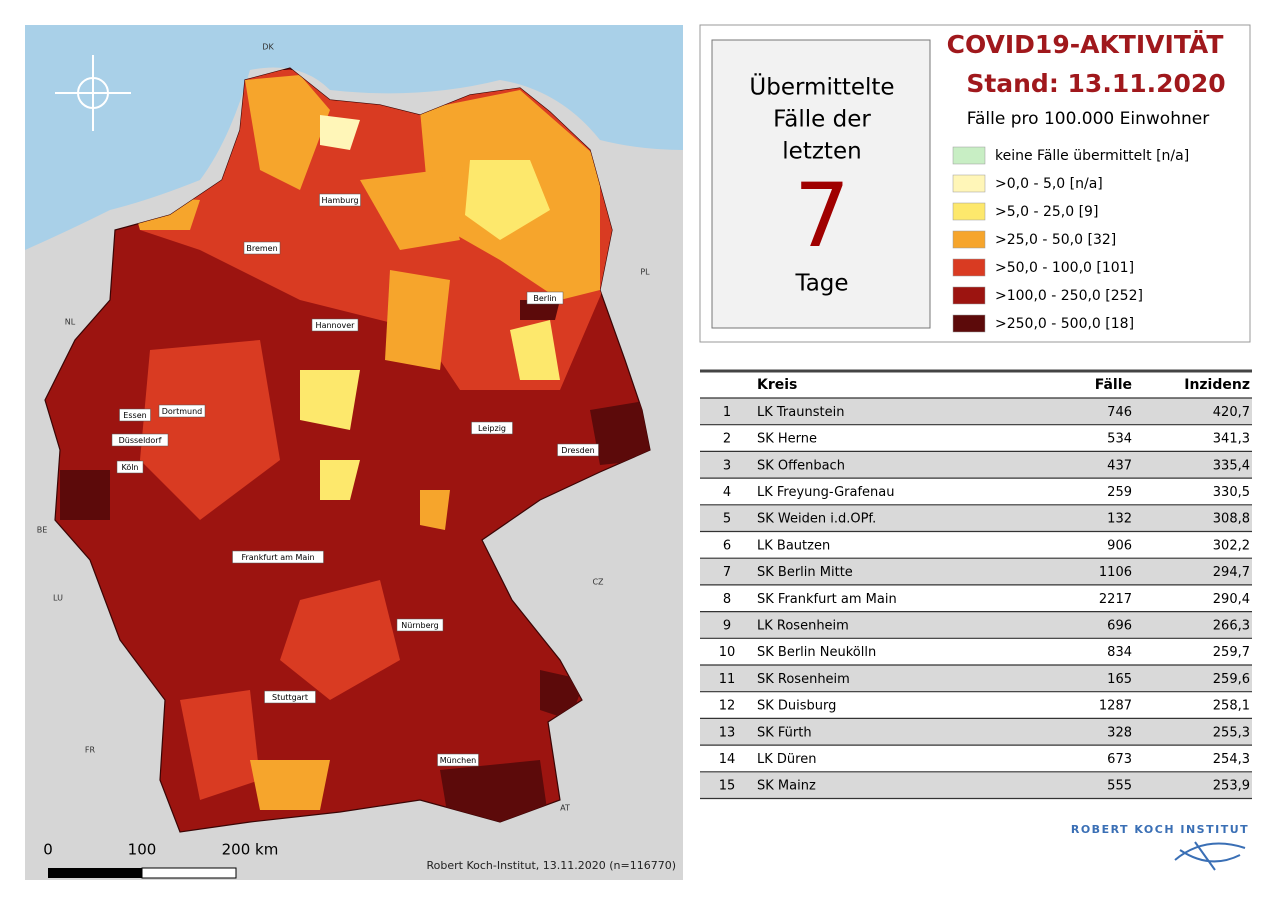 This screenshot has width=1280, height=905. I want to click on legend-label: >25,0 - 50,0 [32], so click(1055, 240).